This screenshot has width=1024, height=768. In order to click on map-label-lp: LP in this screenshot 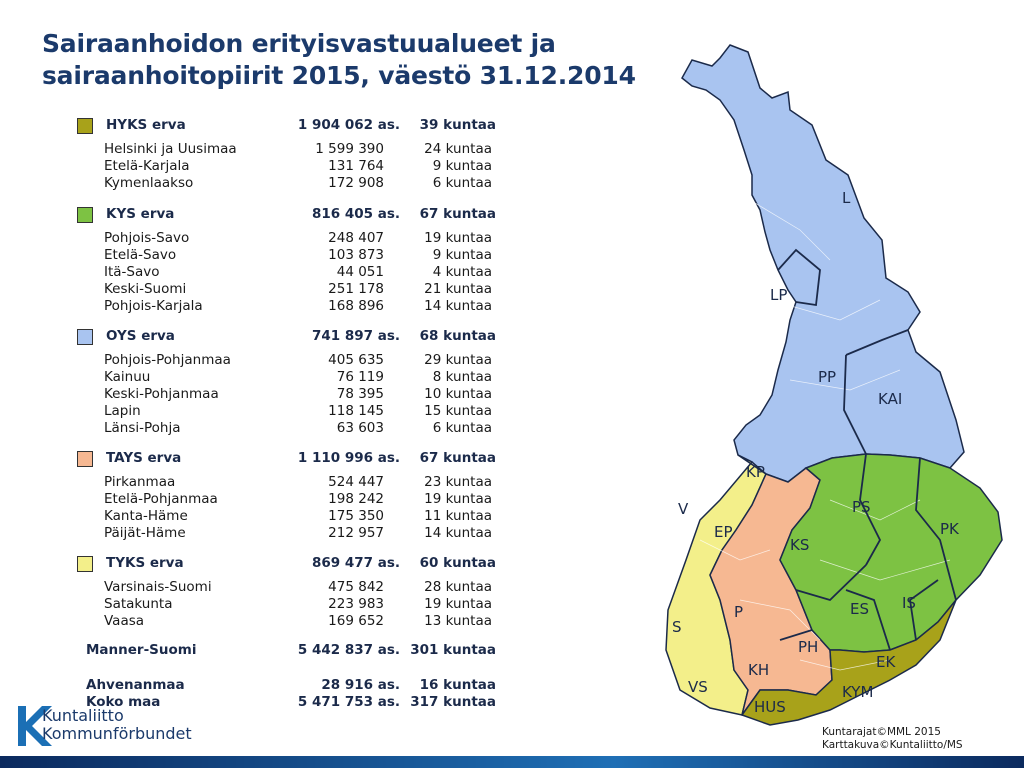, I will do `click(778, 295)`.